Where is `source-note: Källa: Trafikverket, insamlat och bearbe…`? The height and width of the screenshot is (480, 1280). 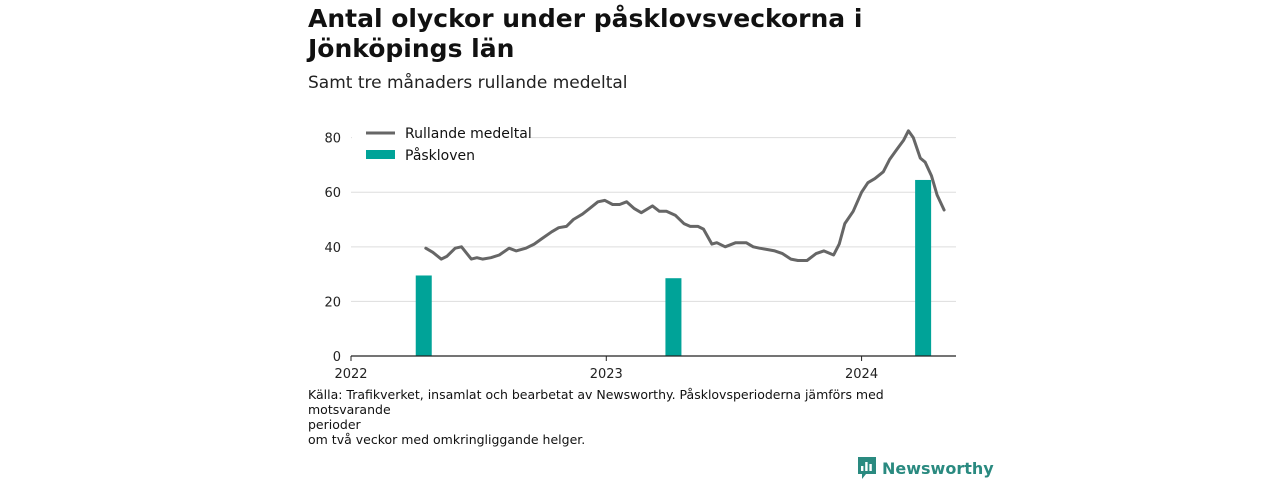 source-note: Källa: Trafikverket, insamlat och bearbe… is located at coordinates (628, 417).